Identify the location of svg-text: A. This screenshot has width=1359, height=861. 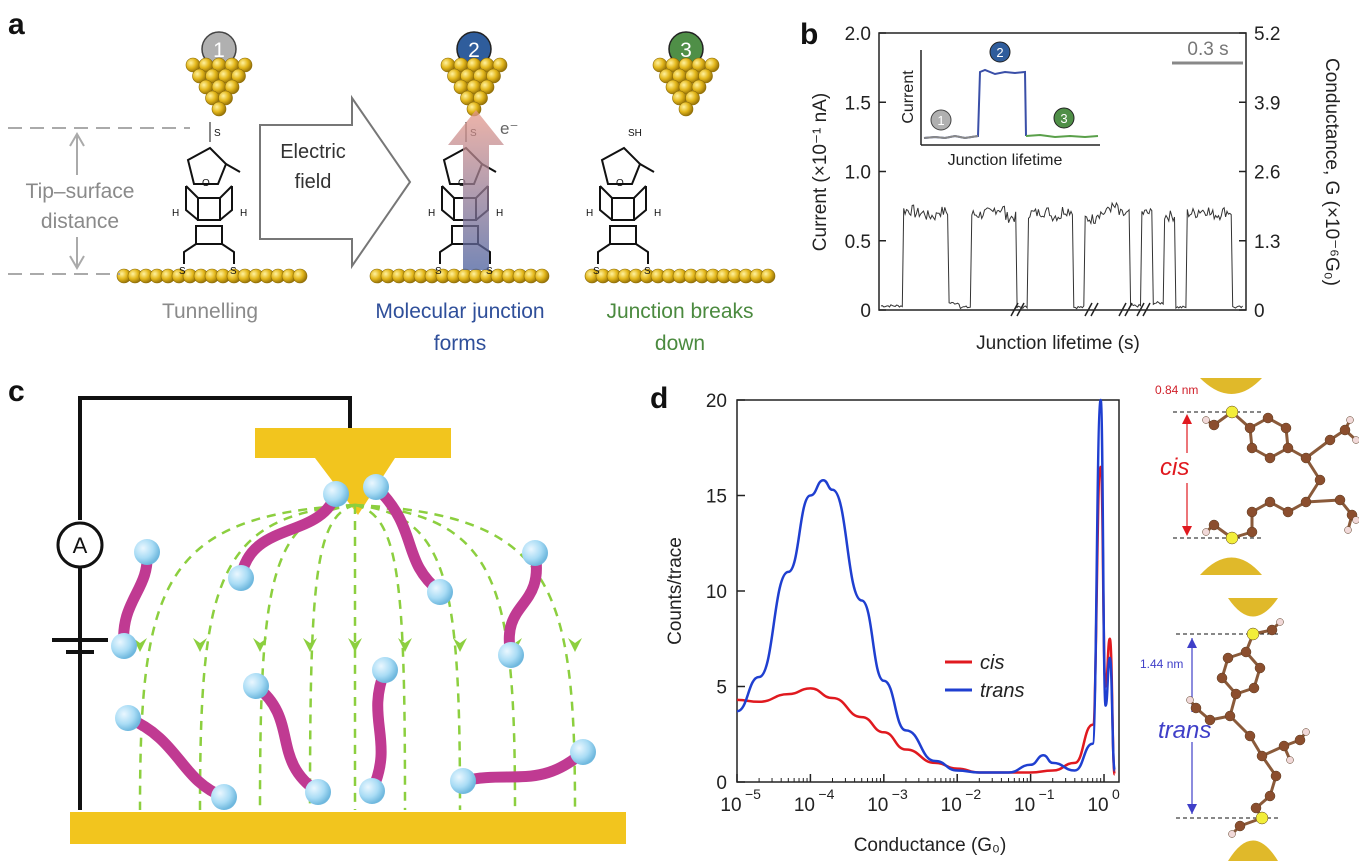
(80, 545).